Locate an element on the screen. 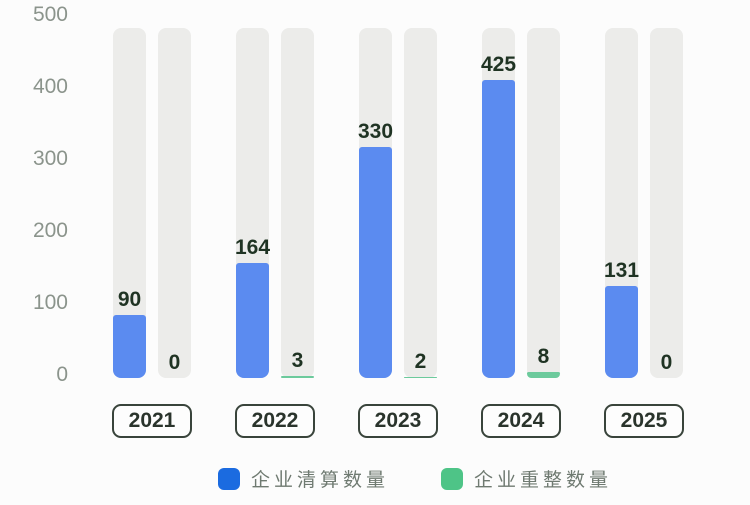 Image resolution: width=750 pixels, height=505 pixels. year-box-2023: 2023 is located at coordinates (398, 421).